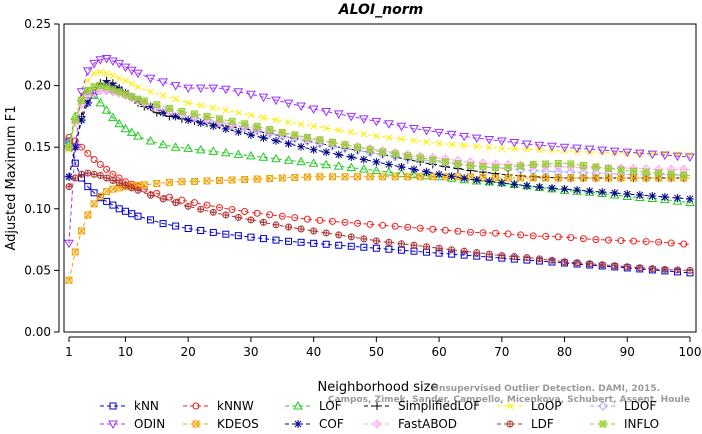  What do you see at coordinates (37, 147) in the screenshot?
I see `y-tick-label: 0.15` at bounding box center [37, 147].